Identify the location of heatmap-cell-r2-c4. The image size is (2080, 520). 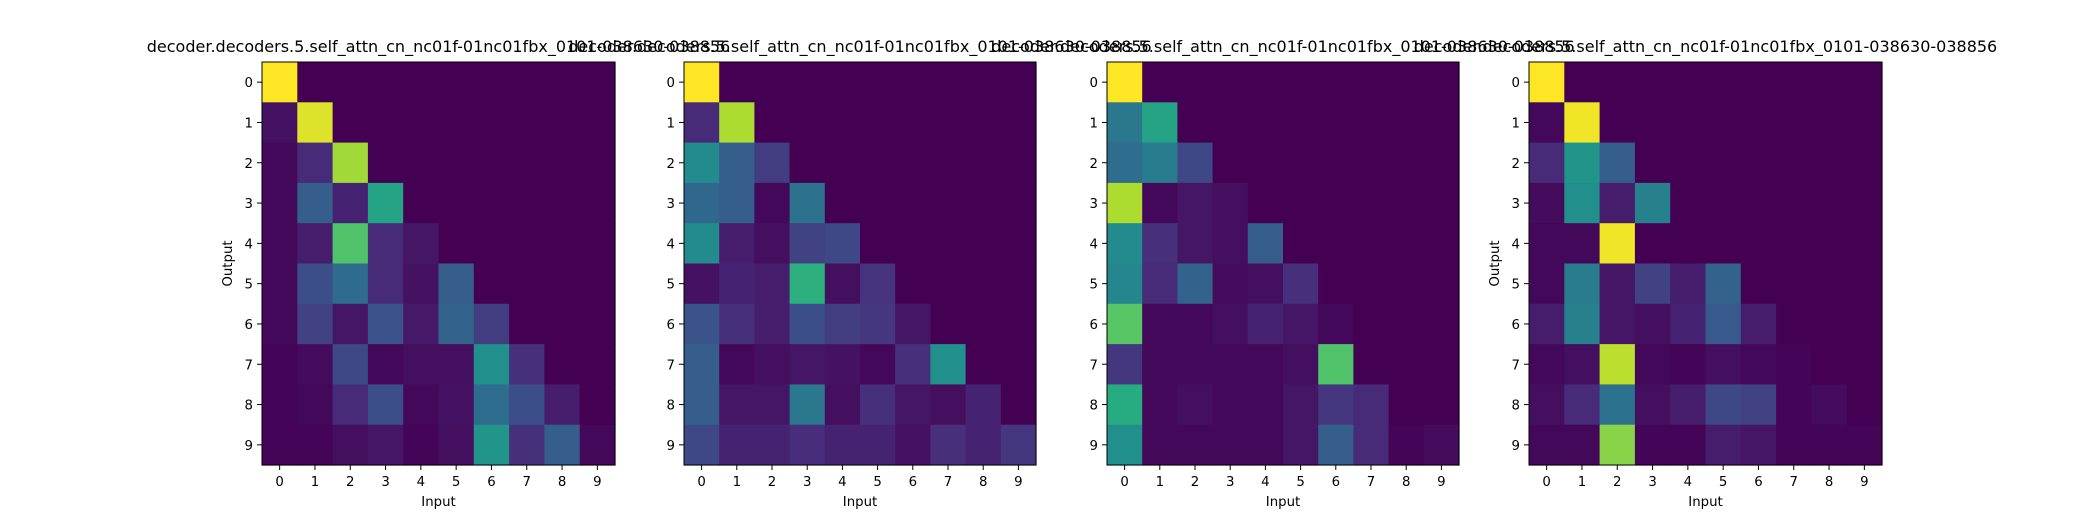
(1265, 163).